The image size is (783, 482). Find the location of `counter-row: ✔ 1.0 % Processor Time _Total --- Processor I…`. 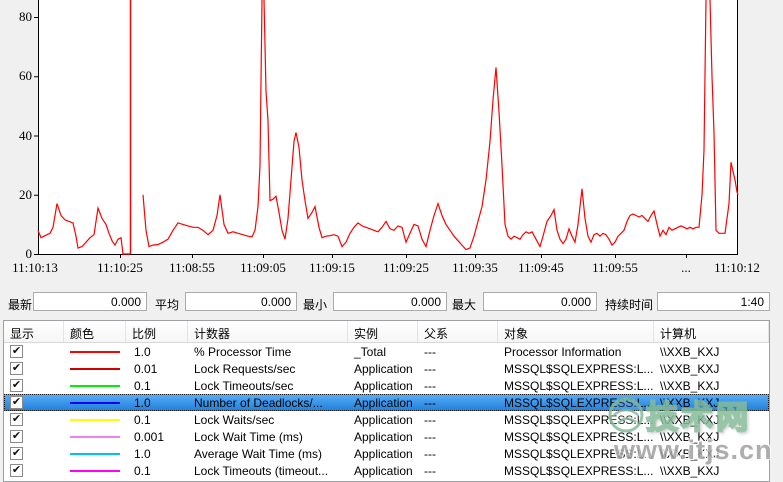

counter-row: ✔ 1.0 % Processor Time _Total --- Processor I… is located at coordinates (386, 351).